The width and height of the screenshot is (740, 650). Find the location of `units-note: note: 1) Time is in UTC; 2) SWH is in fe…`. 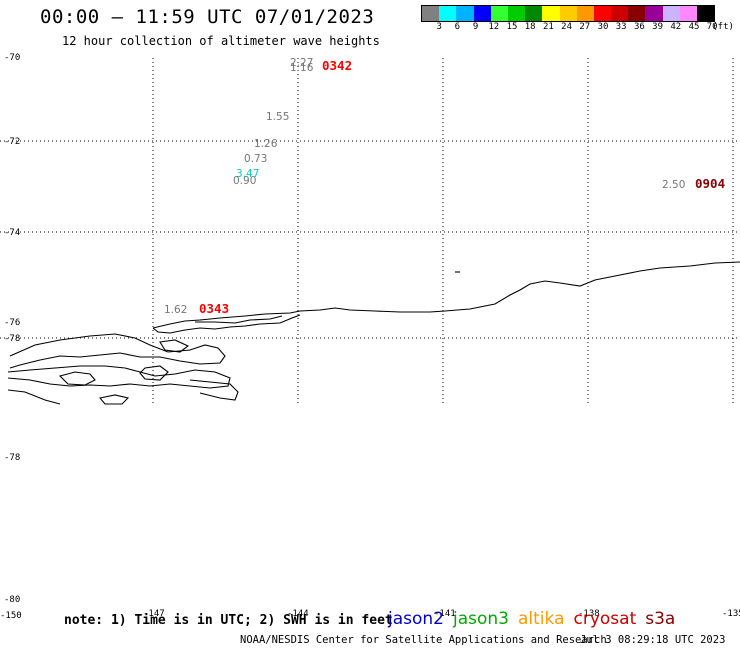

units-note: note: 1) Time is in UTC; 2) SWH is in fe… is located at coordinates (228, 620).